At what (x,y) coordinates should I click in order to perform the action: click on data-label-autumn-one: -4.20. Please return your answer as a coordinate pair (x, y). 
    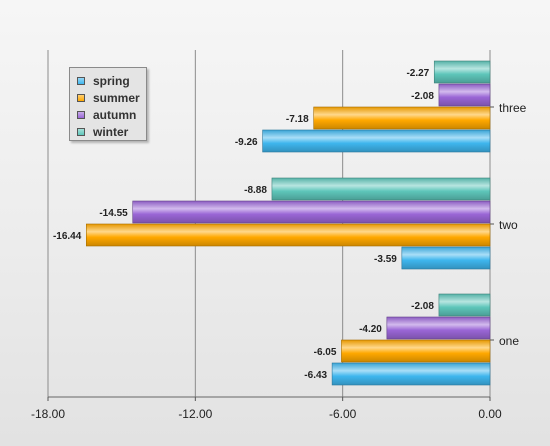
    Looking at the image, I should click on (370, 329).